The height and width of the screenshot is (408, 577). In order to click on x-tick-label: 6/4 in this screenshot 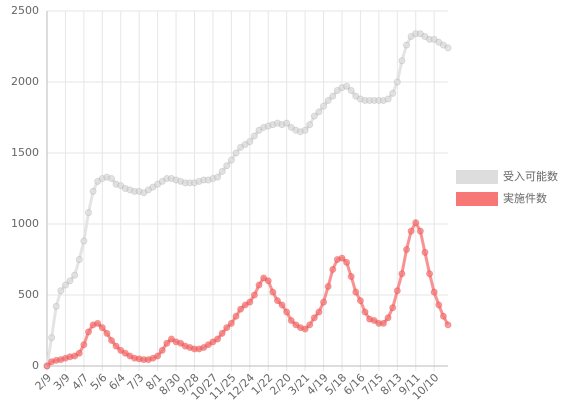, I will do `click(117, 382)`.